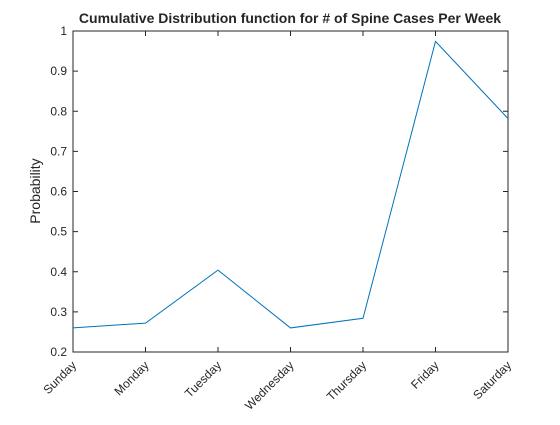 The height and width of the screenshot is (425, 560). I want to click on y-axis-label: Probability, so click(35, 190).